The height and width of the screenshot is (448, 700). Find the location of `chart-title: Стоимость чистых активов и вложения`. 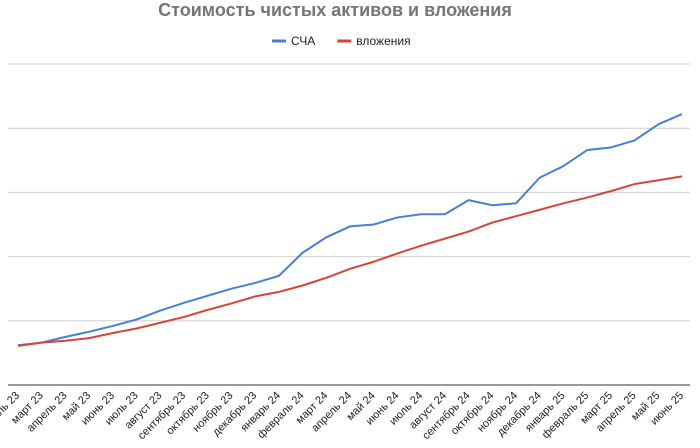

chart-title: Стоимость чистых активов и вложения is located at coordinates (335, 10).